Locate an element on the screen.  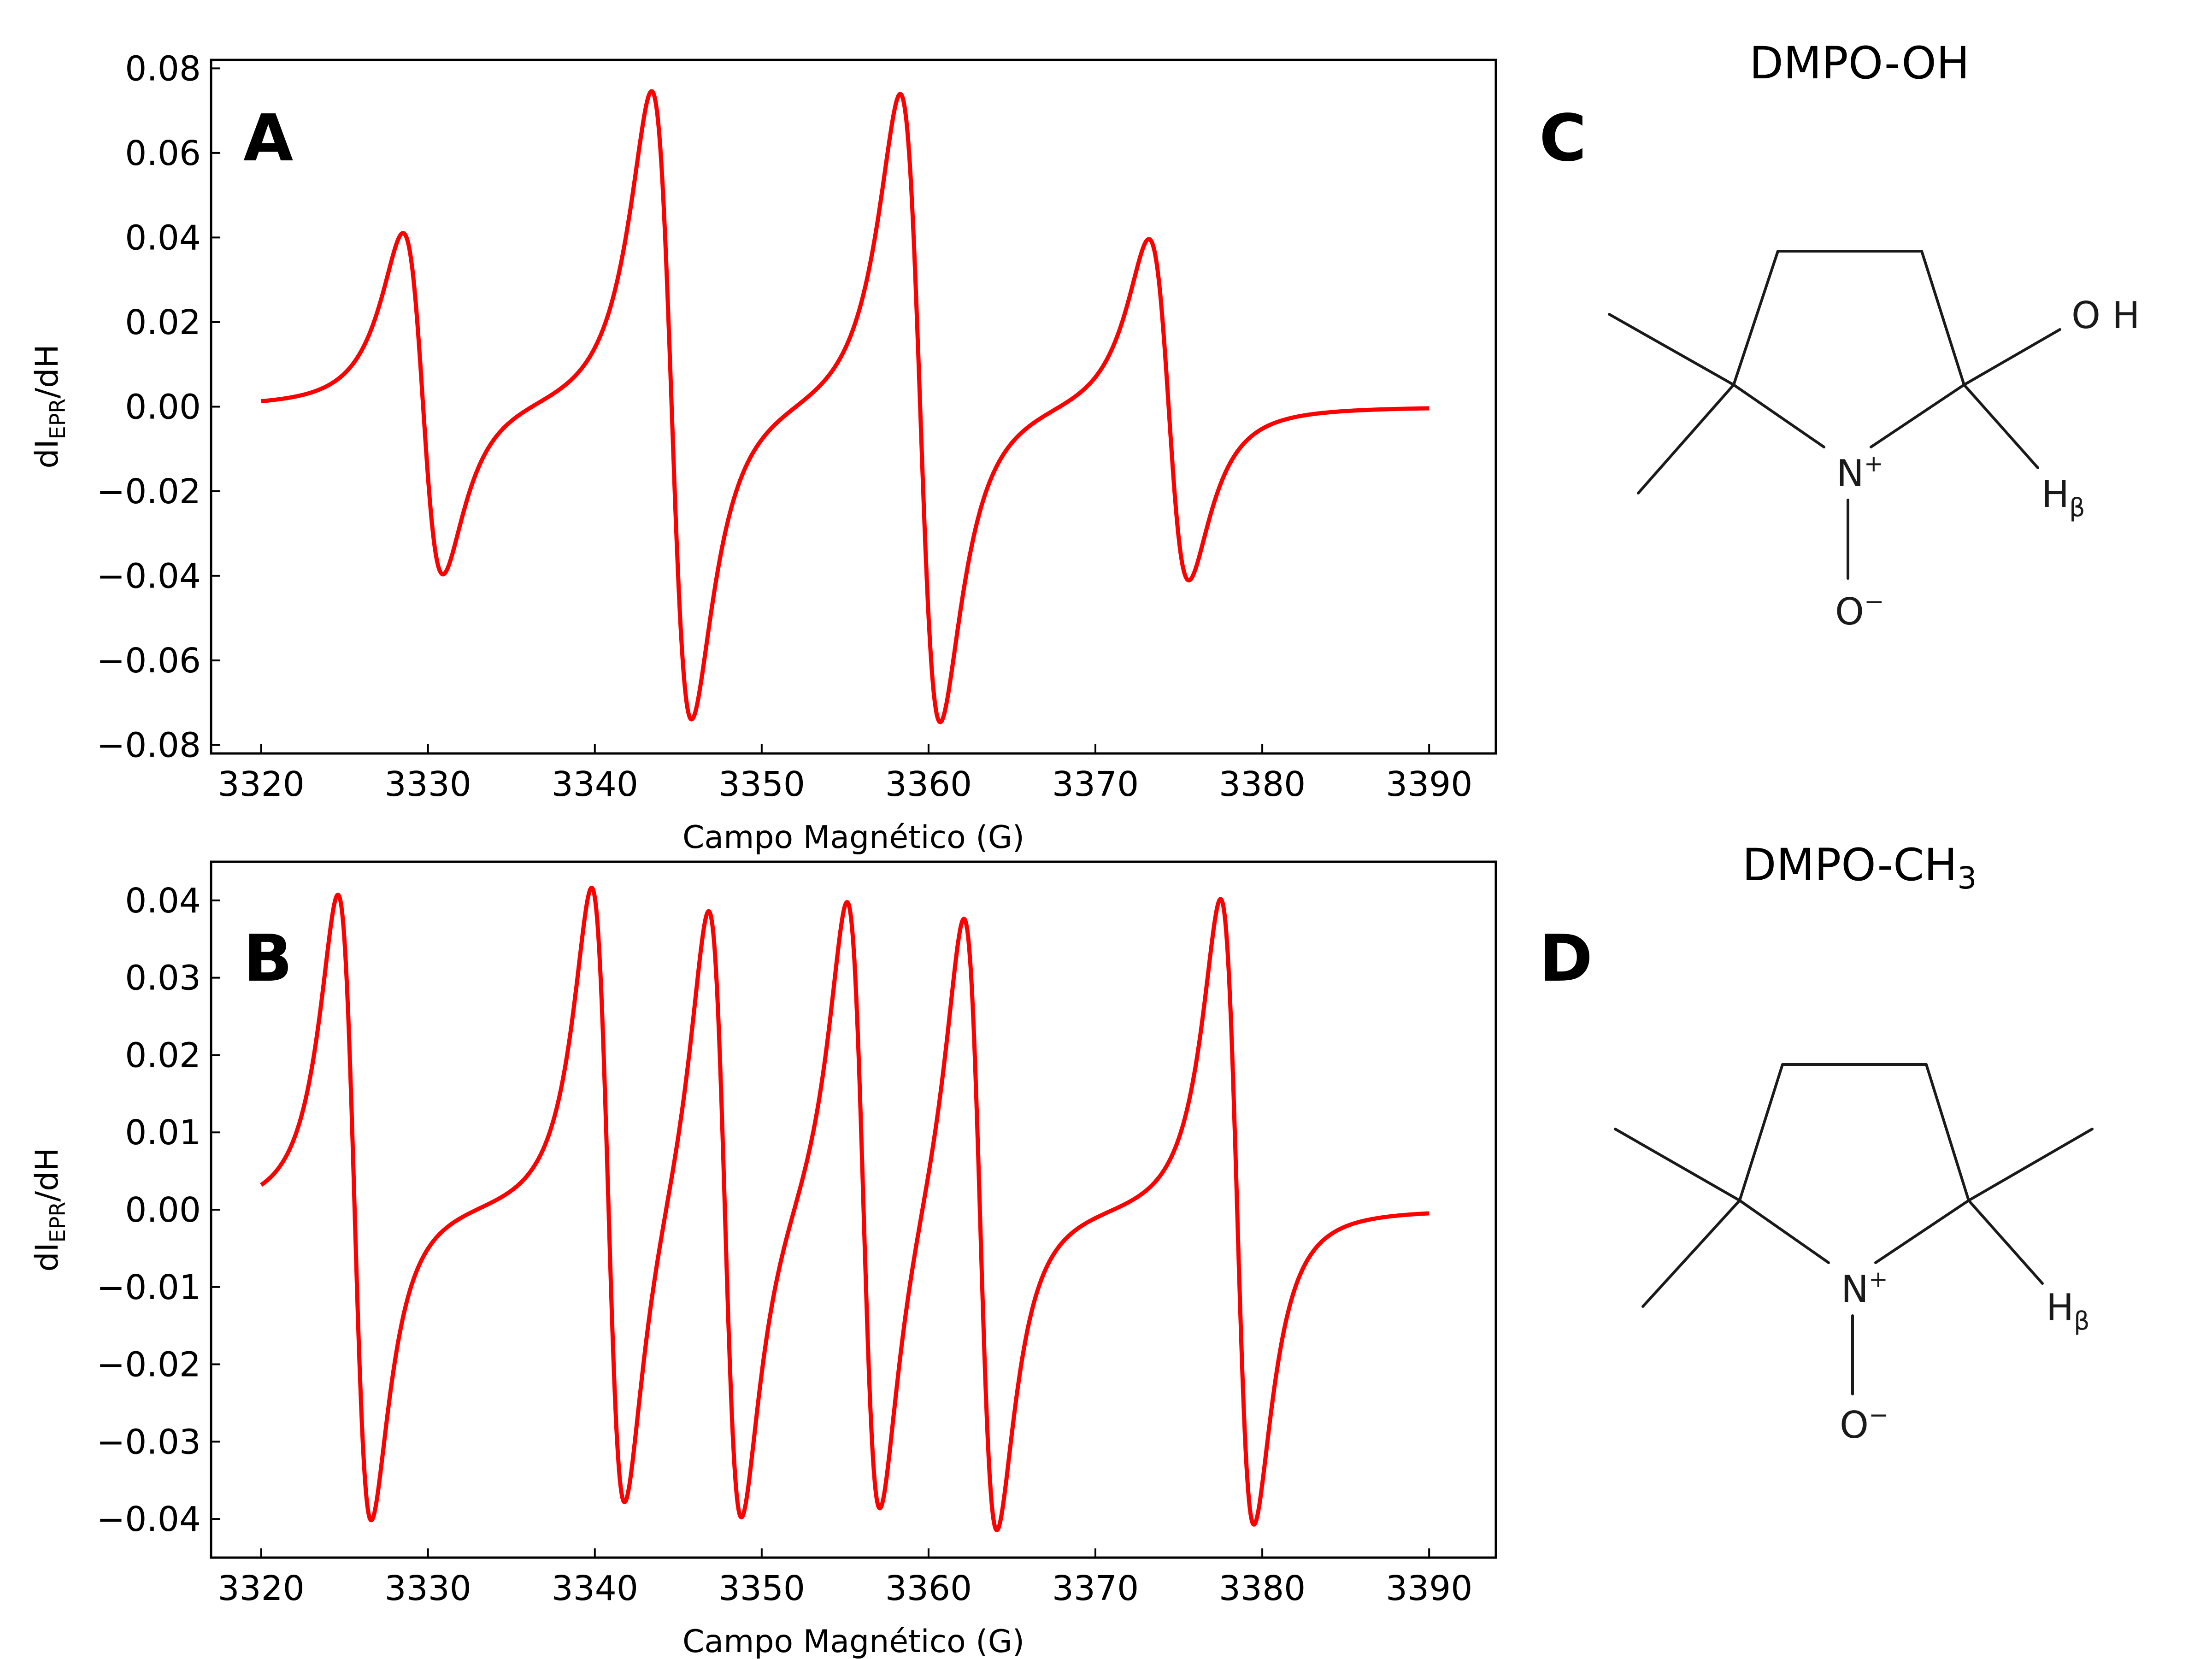
panel-d-molecule-title: DMPO-CH3 is located at coordinates (1859, 867).